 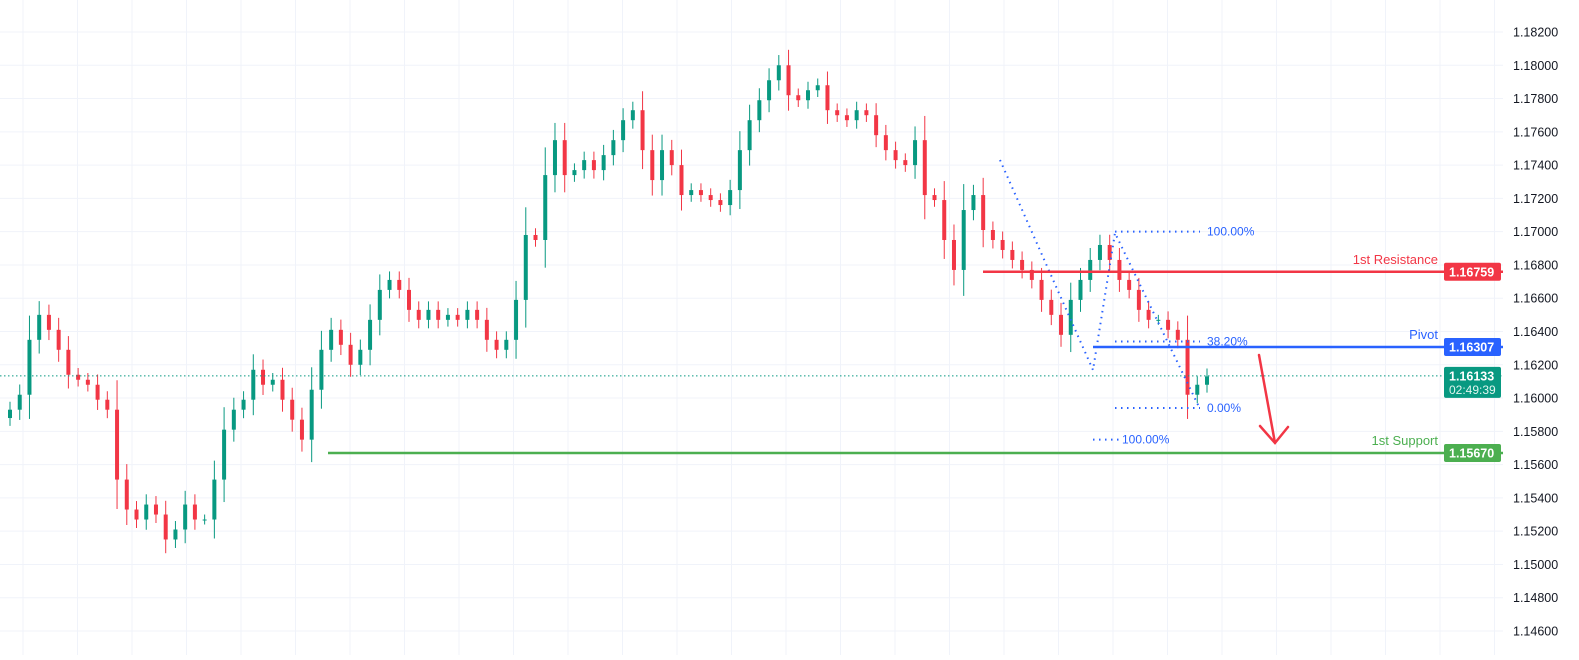 What do you see at coordinates (1535, 232) in the screenshot?
I see `price-axis-tick: 1.17000` at bounding box center [1535, 232].